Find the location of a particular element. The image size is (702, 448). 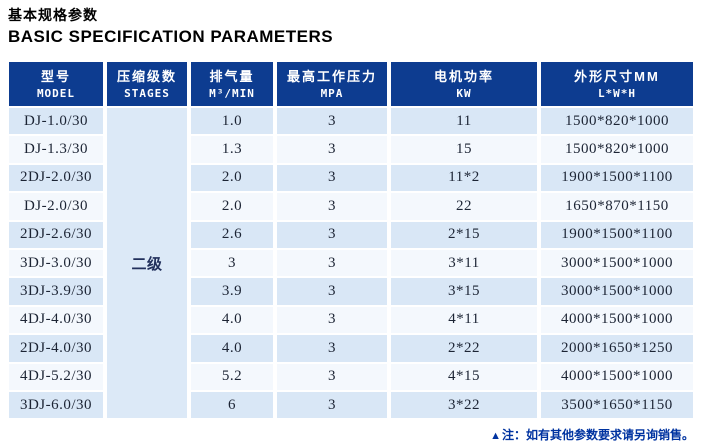

stages-merged-cell: 二级 is located at coordinates (147, 263).